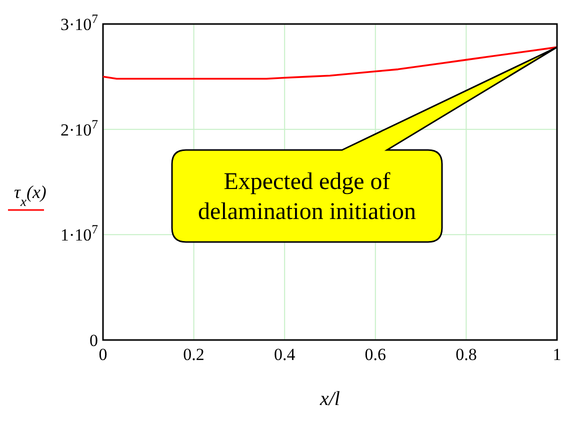 The width and height of the screenshot is (568, 435). Describe the element at coordinates (557, 354) in the screenshot. I see `x-tick-label: 1` at that location.